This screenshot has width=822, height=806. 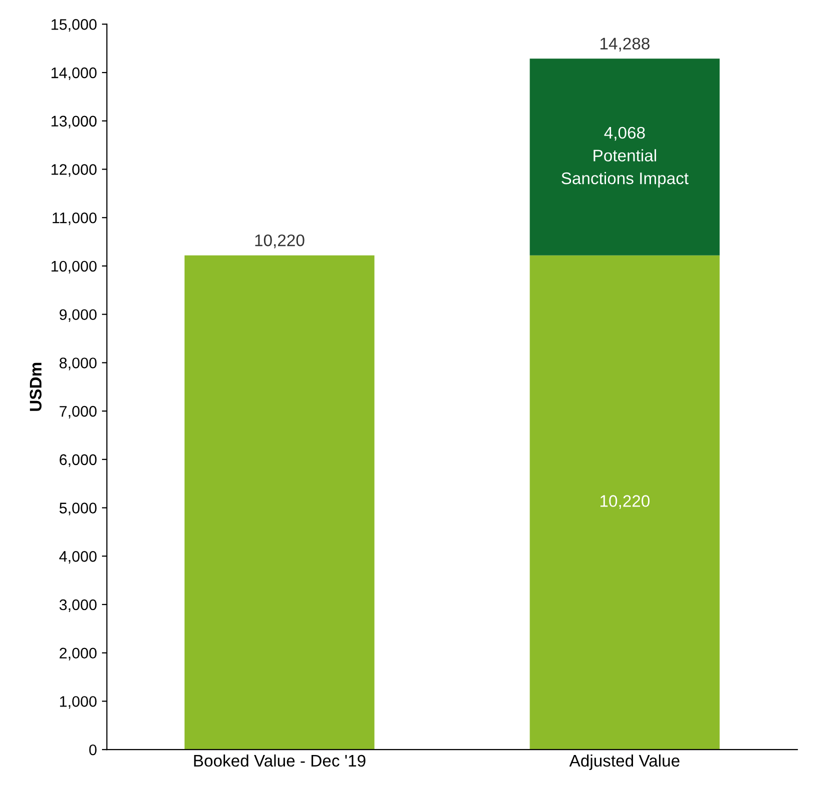 I want to click on y-axis-title: USDm, so click(x=36, y=386).